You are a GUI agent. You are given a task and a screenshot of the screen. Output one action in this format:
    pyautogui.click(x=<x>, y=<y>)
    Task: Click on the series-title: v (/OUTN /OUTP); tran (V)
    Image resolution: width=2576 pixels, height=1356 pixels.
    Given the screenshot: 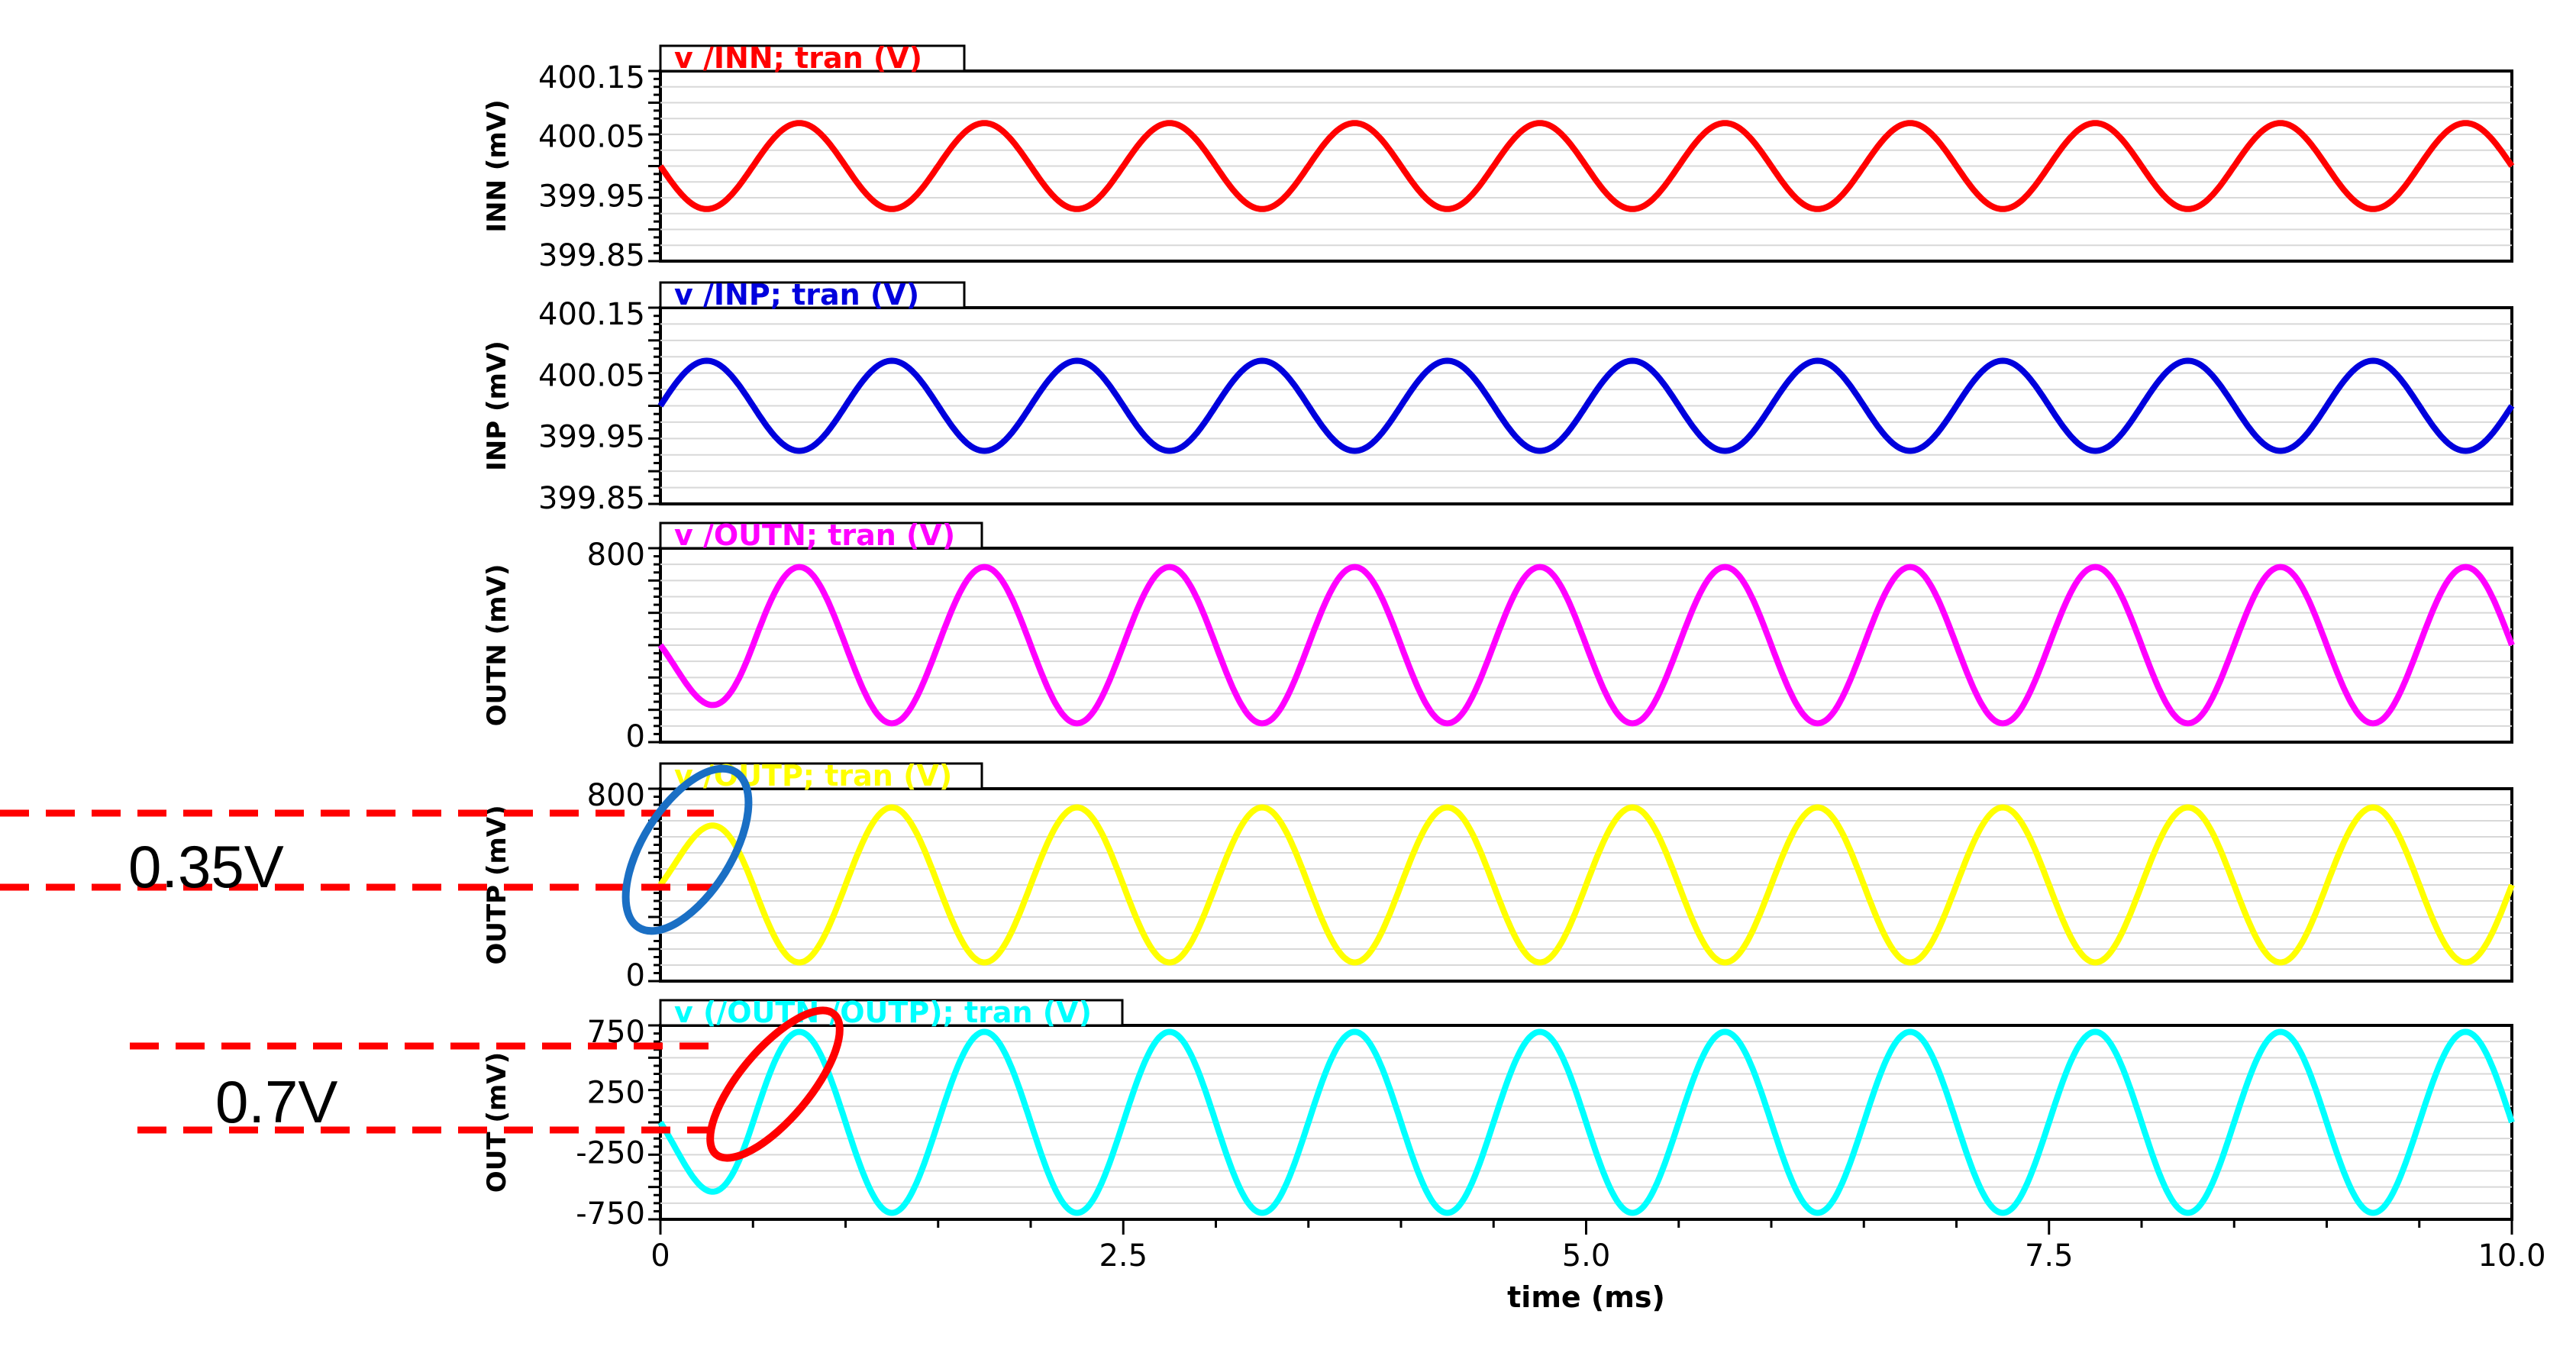 What is the action you would take?
    pyautogui.click(x=883, y=1012)
    